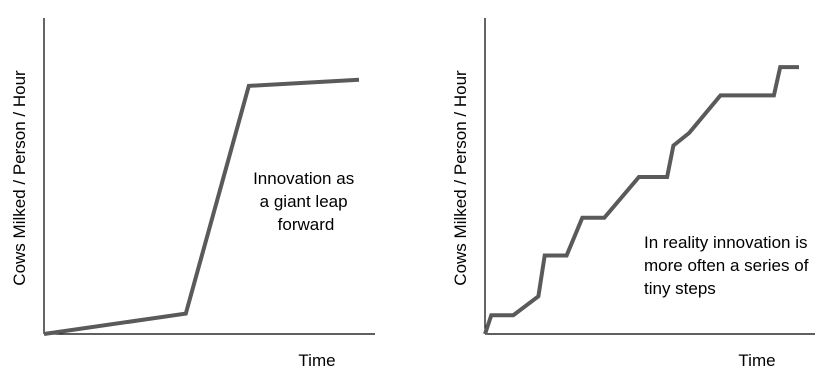  What do you see at coordinates (680, 288) in the screenshot?
I see `right-annotation-line-3: tiny steps` at bounding box center [680, 288].